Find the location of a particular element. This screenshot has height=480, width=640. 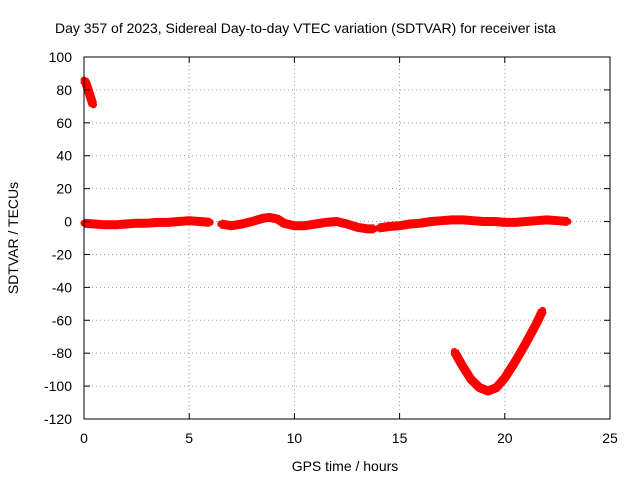

y-axis-label: SDTVAR / TECUs is located at coordinates (13, 238).